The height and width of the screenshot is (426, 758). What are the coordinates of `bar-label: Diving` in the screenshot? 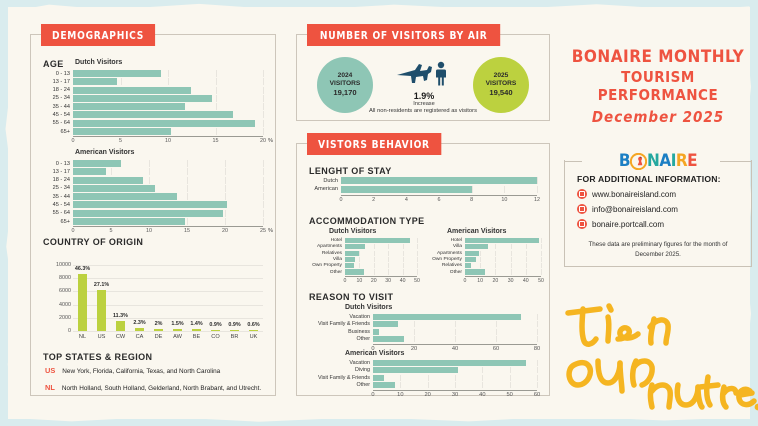 It's located at (362, 370).